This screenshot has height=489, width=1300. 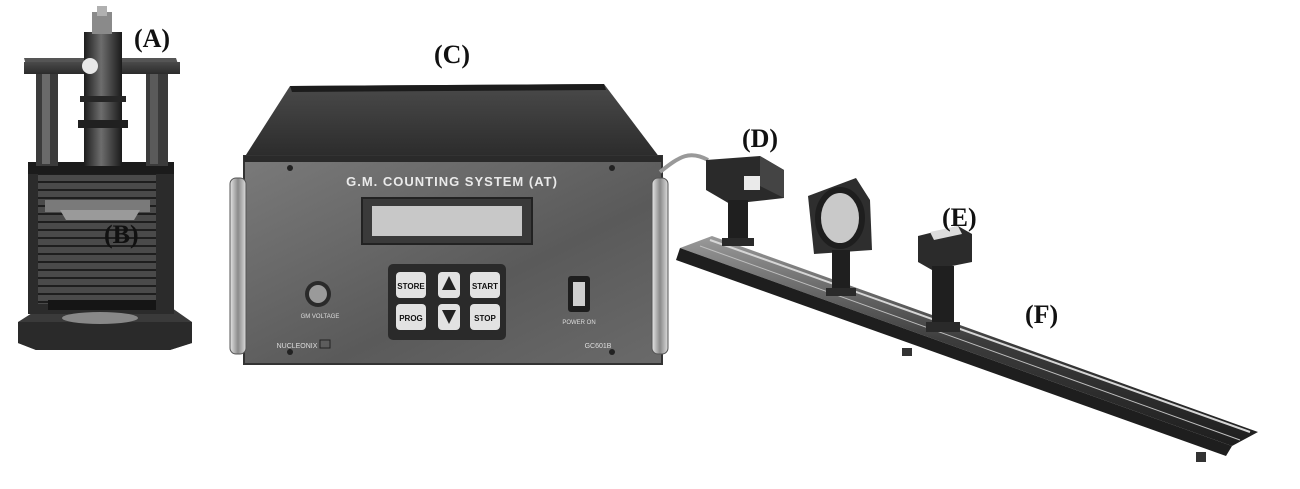 I want to click on counter-title: G.M. COUNTING SYSTEM (AT), so click(x=452, y=181).